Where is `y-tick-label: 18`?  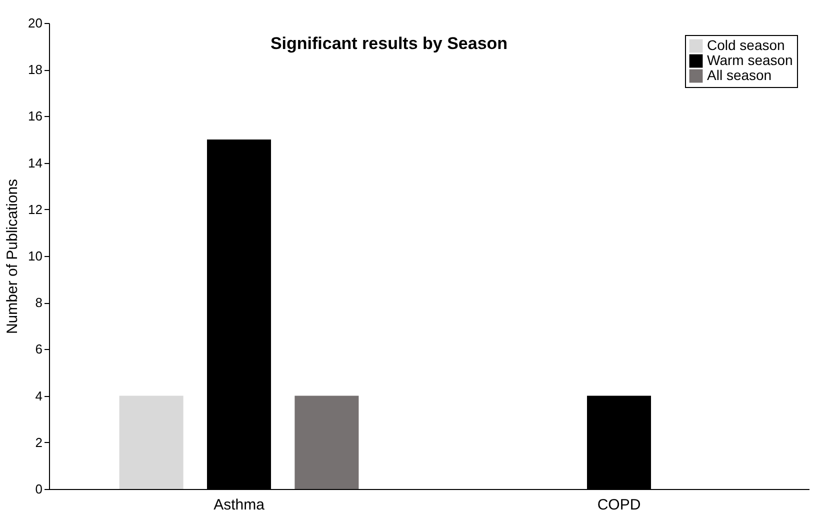 y-tick-label: 18 is located at coordinates (35, 70).